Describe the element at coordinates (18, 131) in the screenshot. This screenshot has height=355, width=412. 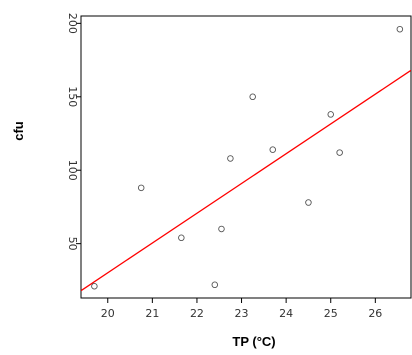
I see `y-axis-title: cfu` at that location.